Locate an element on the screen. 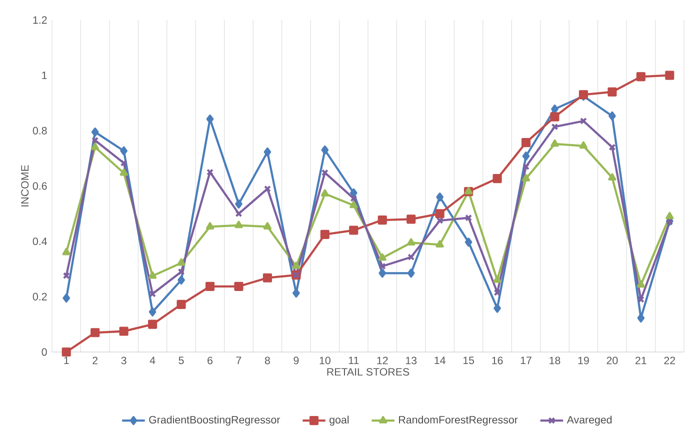  y-axis-title: INCOME is located at coordinates (25, 185).